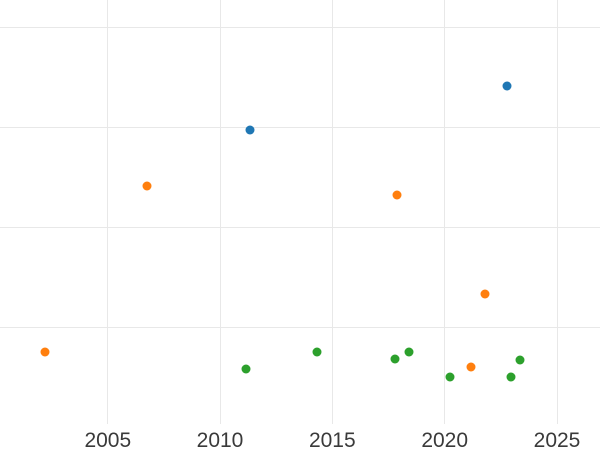  What do you see at coordinates (557, 439) in the screenshot?
I see `x-tick-label: 2025` at bounding box center [557, 439].